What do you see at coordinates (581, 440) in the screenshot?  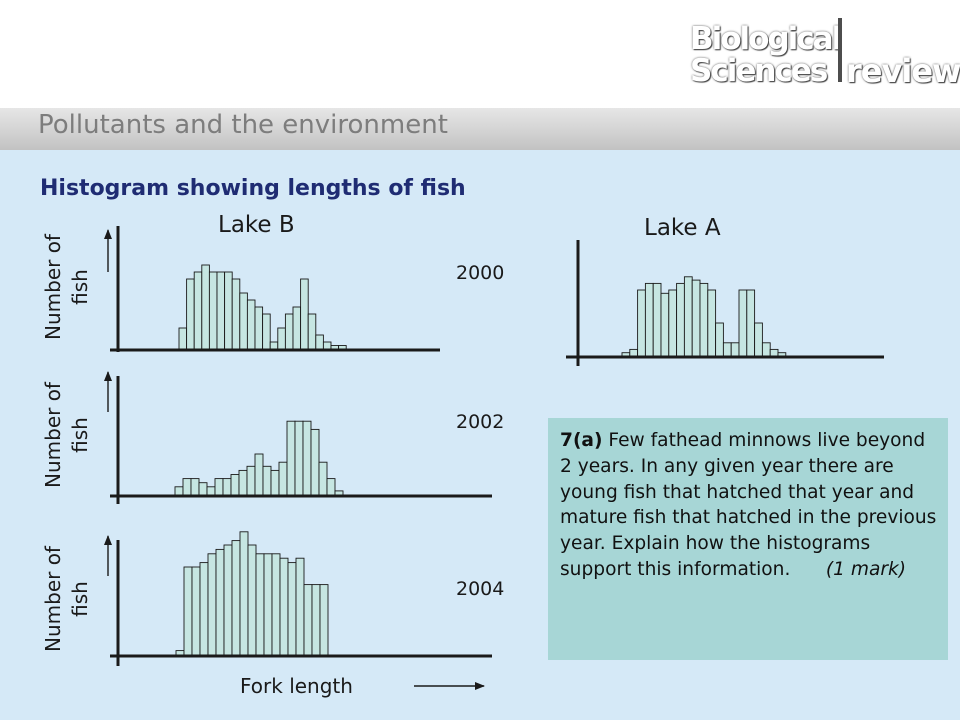 I see `question-number: 7(a)` at bounding box center [581, 440].